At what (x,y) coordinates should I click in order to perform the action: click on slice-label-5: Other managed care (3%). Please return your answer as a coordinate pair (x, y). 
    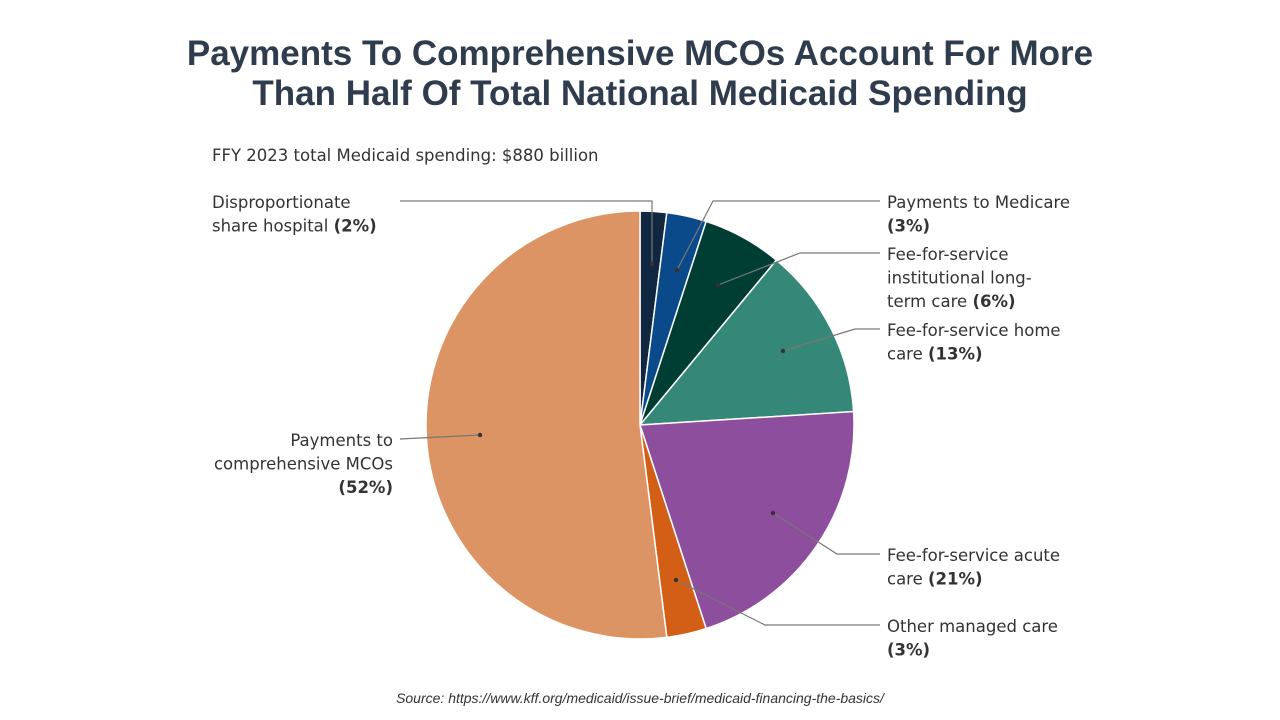
    Looking at the image, I should click on (972, 638).